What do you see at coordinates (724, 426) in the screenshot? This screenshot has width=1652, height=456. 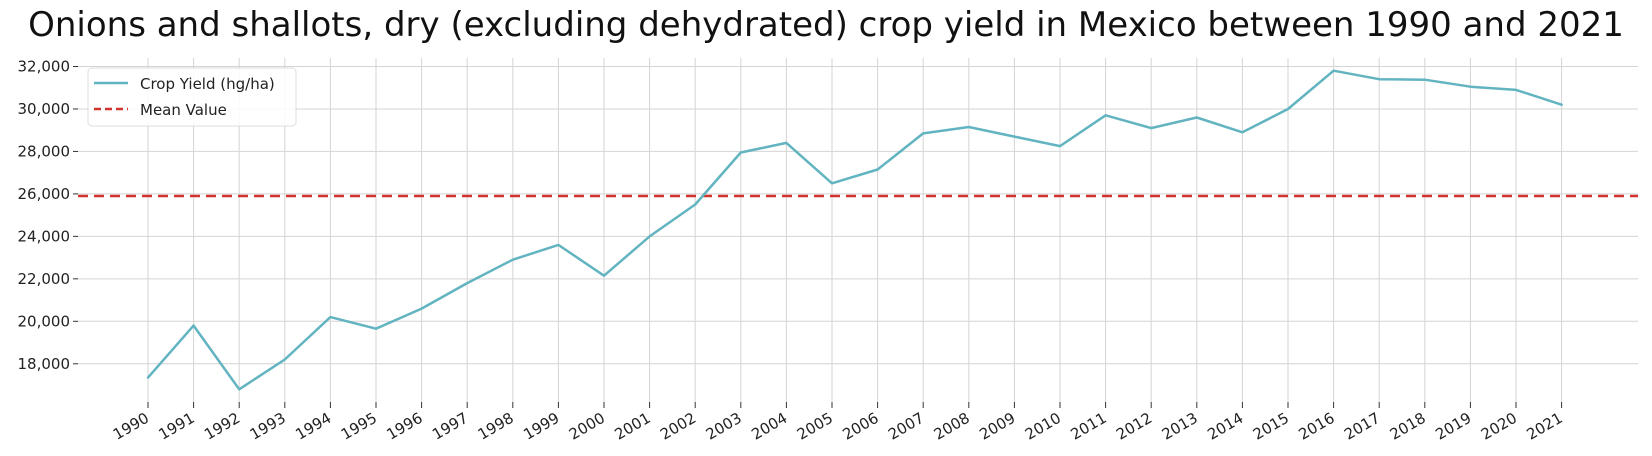 I see `x-tick-label: 2003` at bounding box center [724, 426].